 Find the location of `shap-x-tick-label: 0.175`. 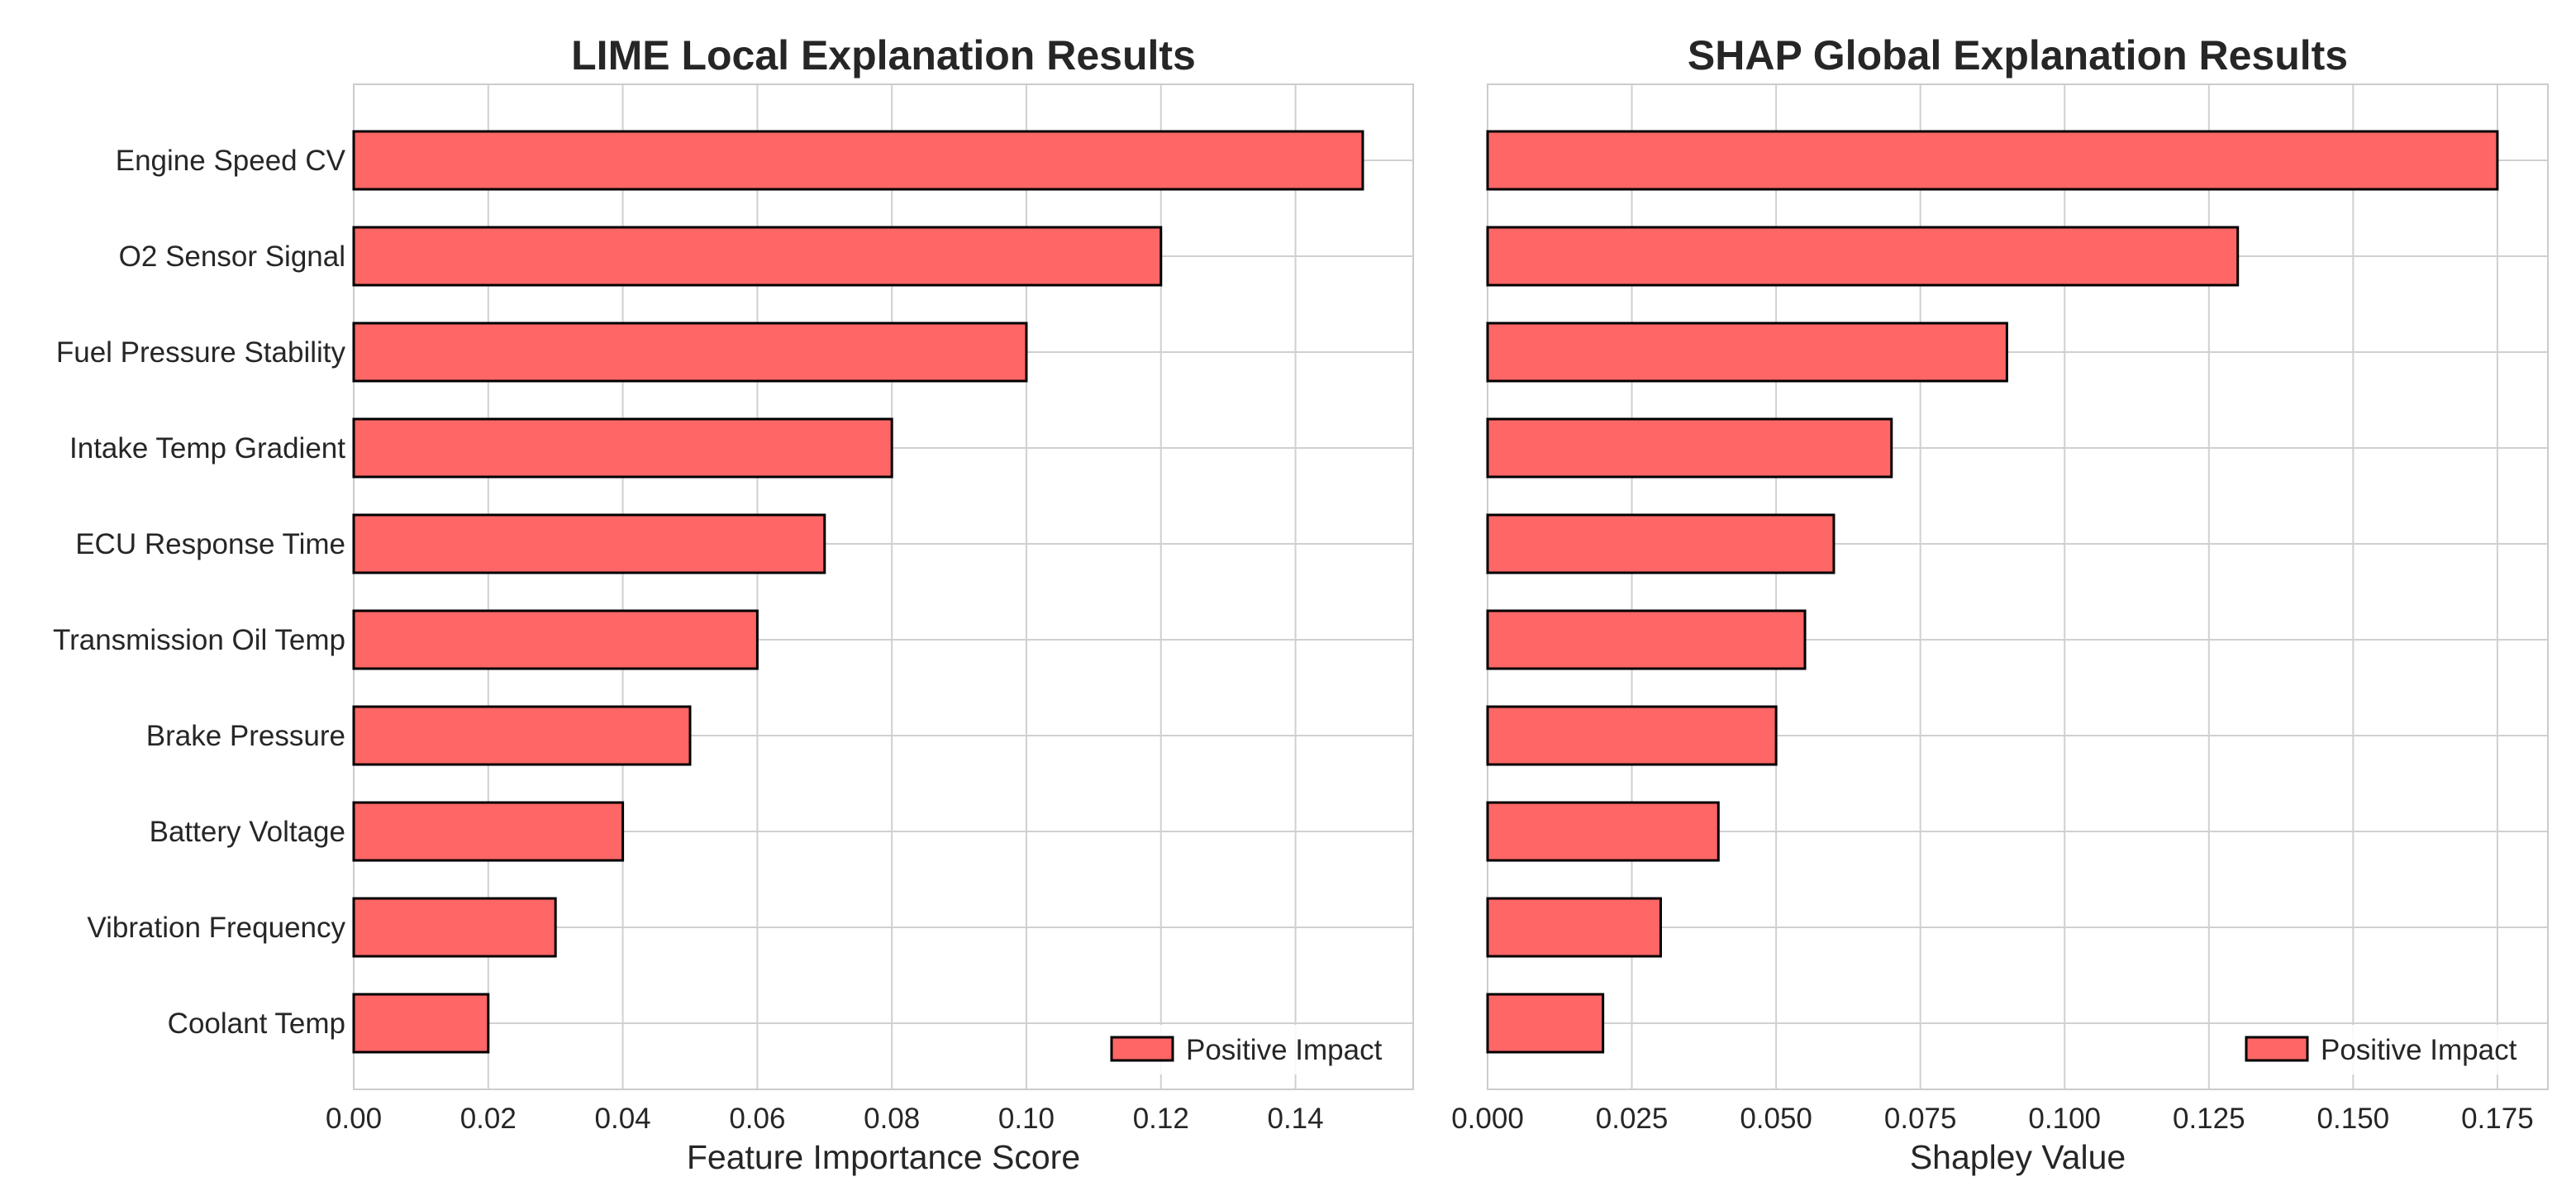

shap-x-tick-label: 0.175 is located at coordinates (2498, 1119).